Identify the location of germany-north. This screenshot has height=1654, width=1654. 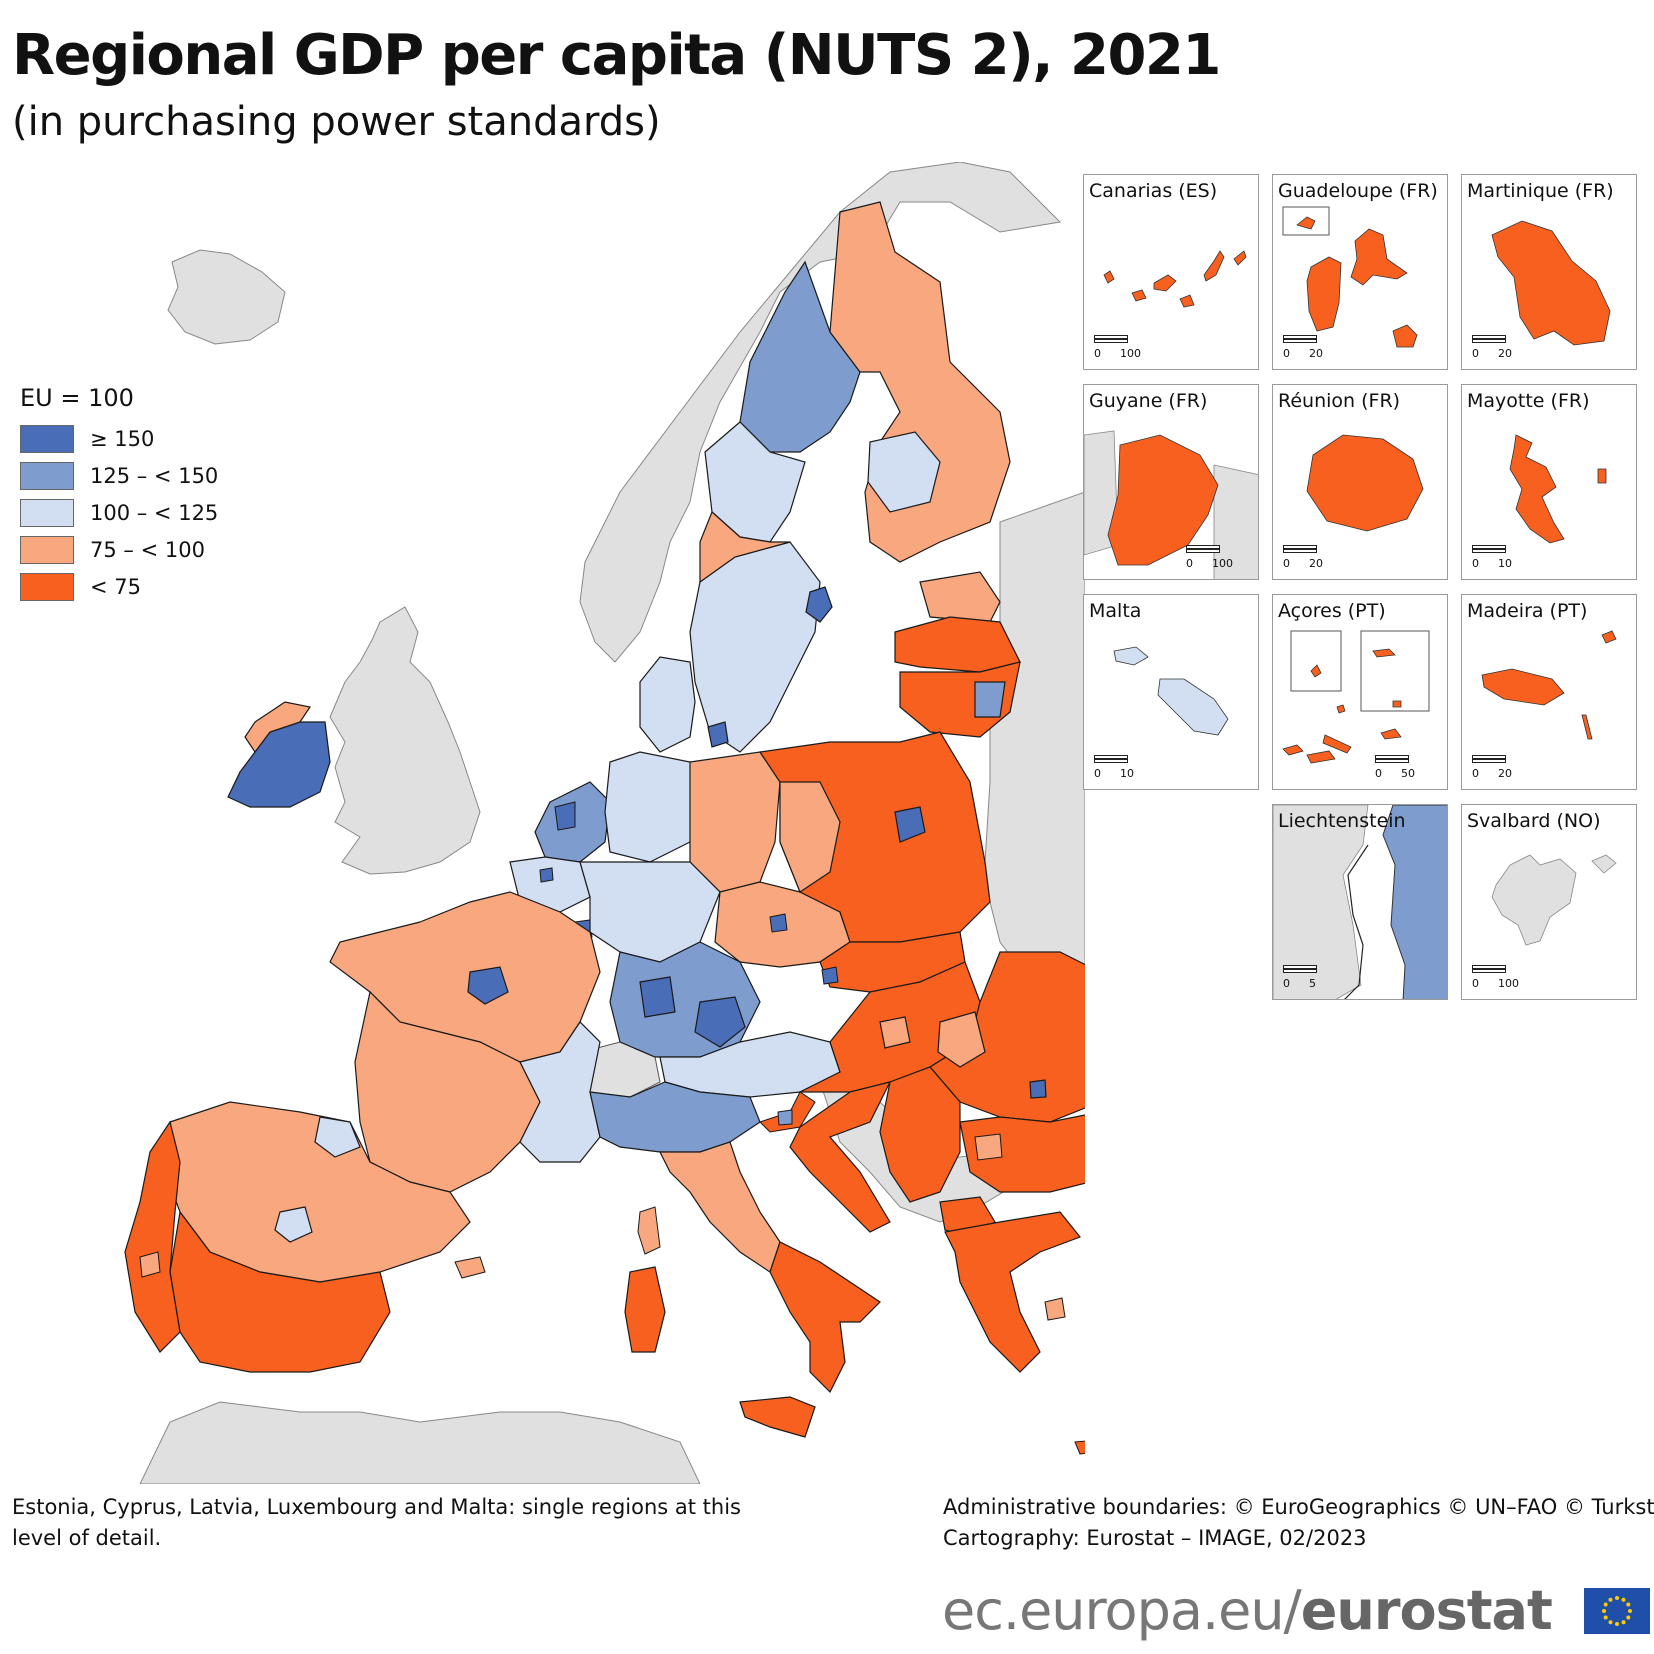
(652, 807).